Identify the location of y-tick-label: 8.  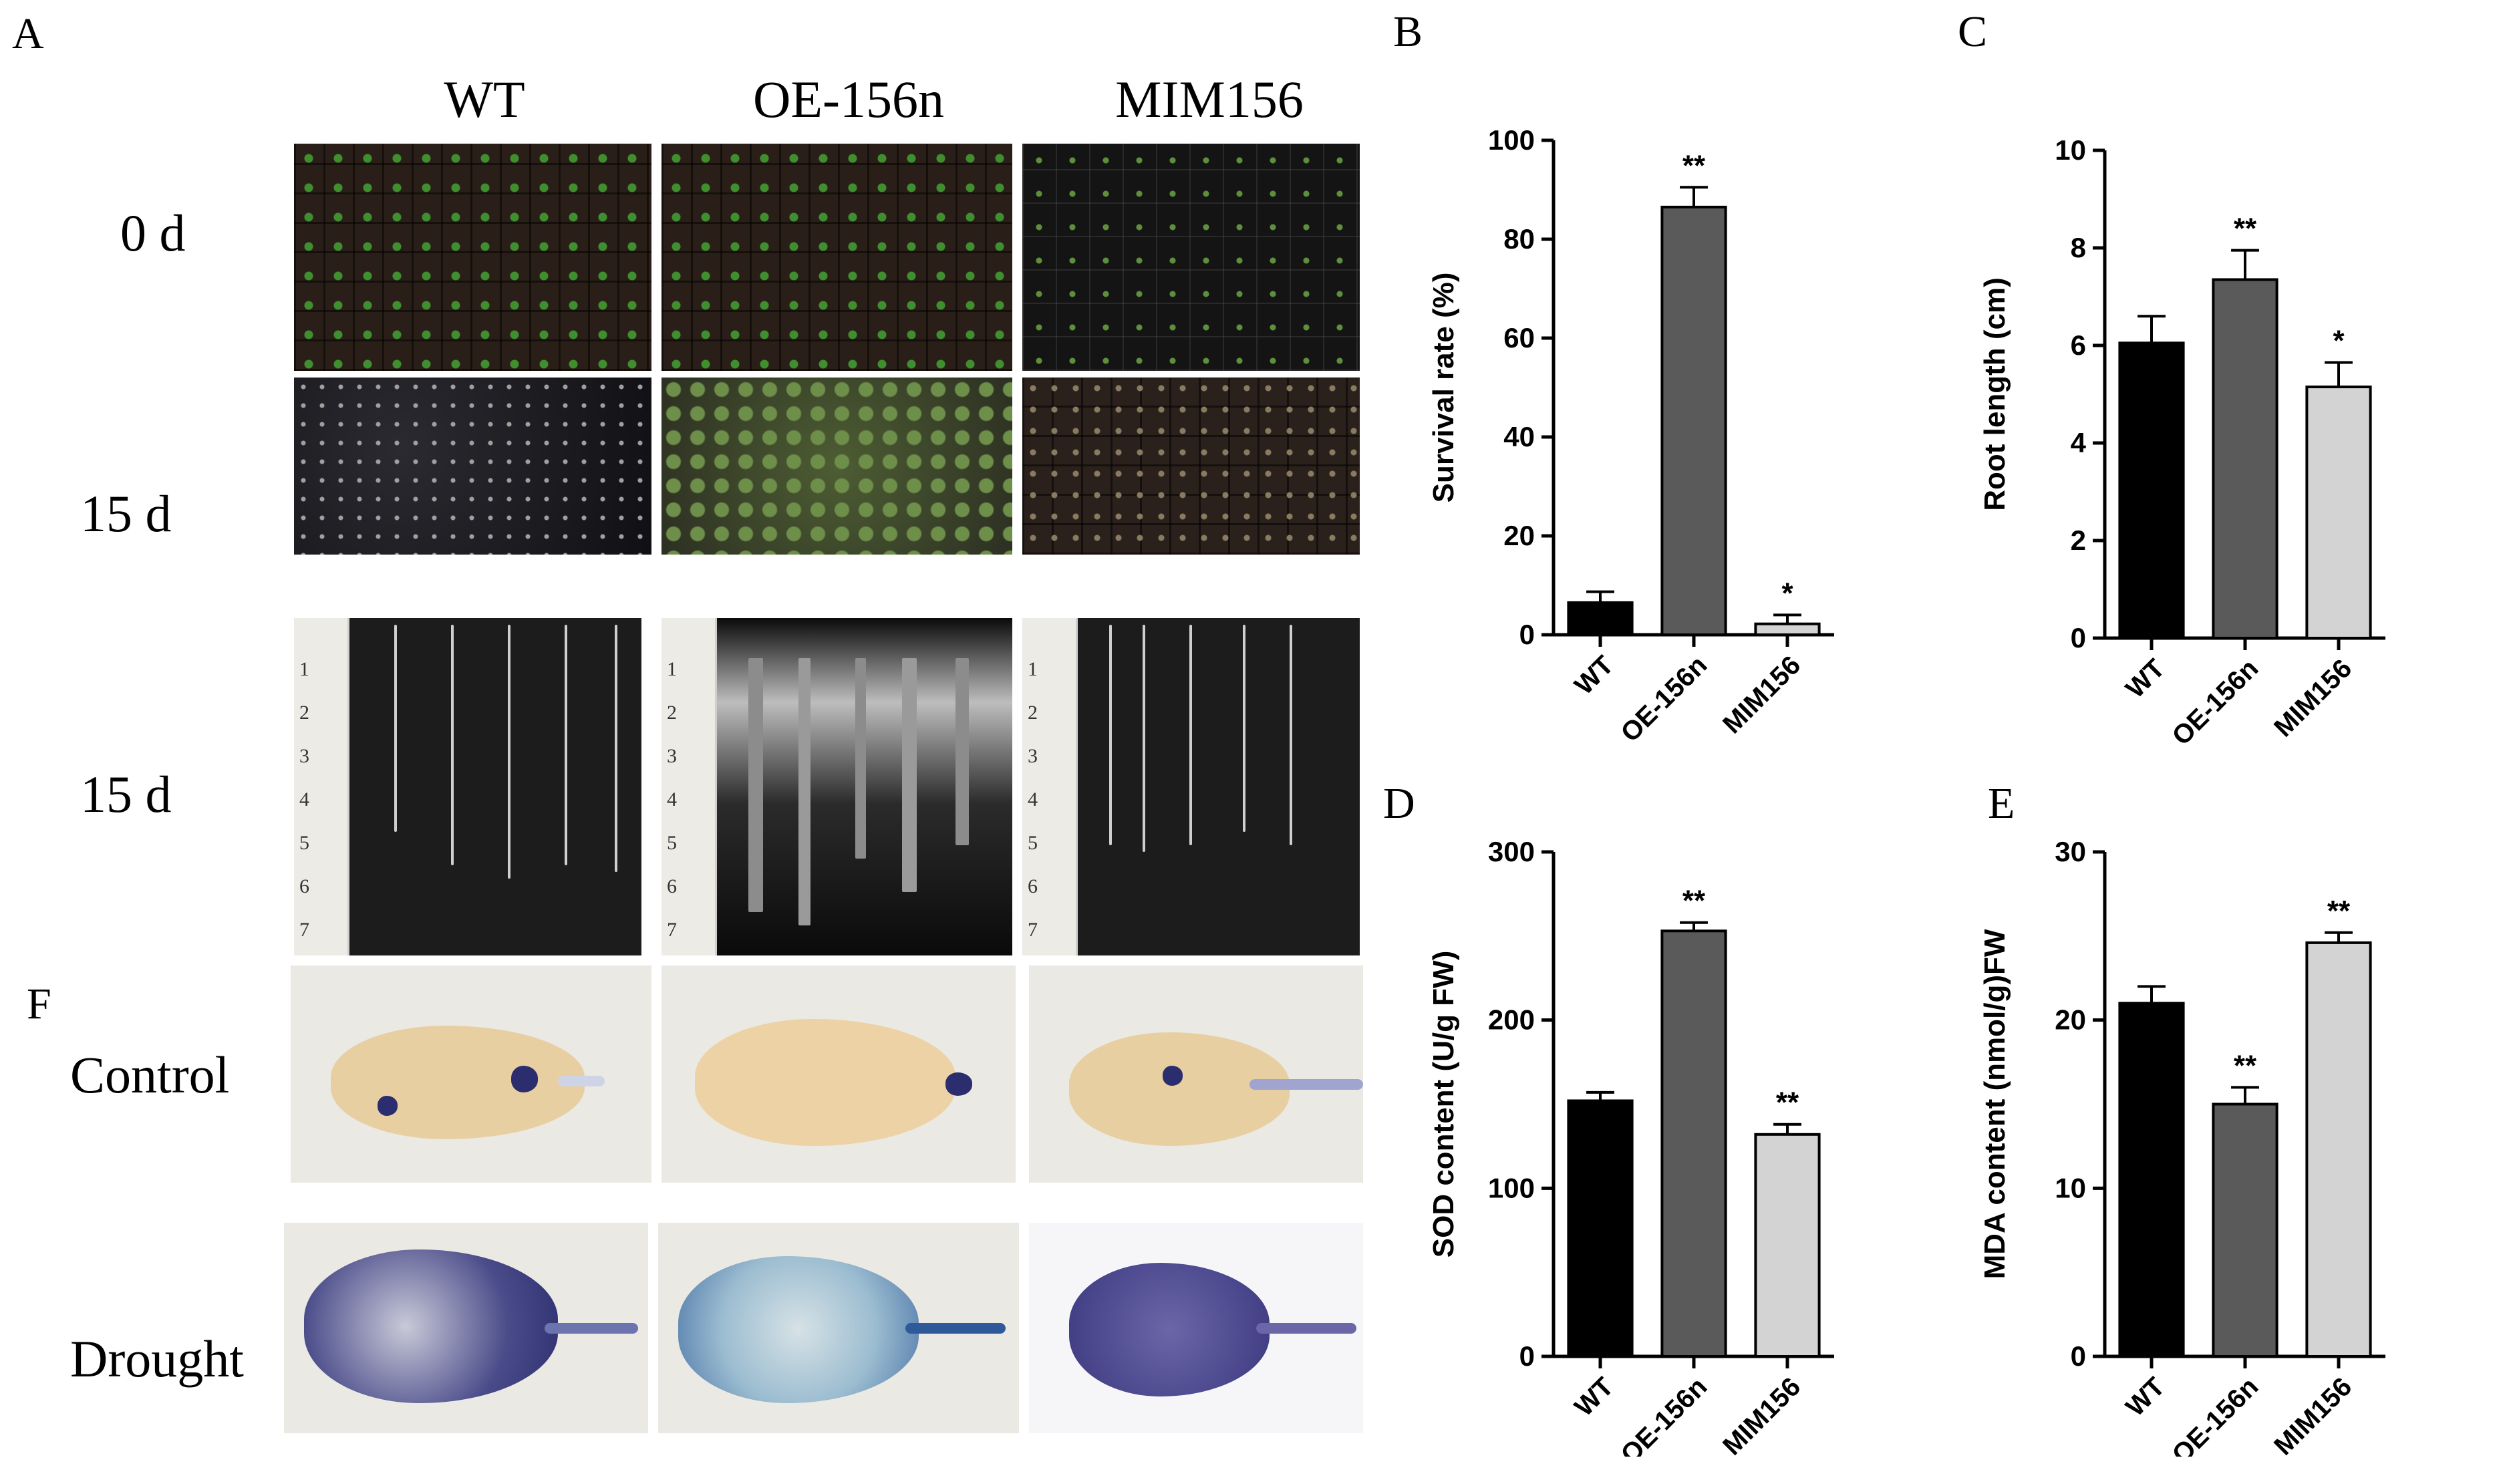
(2078, 248).